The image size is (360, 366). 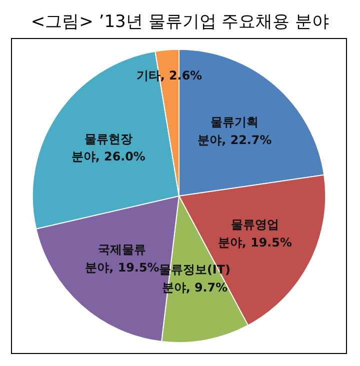 What do you see at coordinates (235, 130) in the screenshot?
I see `slice-label: 물류기획 분야, 22.7%` at bounding box center [235, 130].